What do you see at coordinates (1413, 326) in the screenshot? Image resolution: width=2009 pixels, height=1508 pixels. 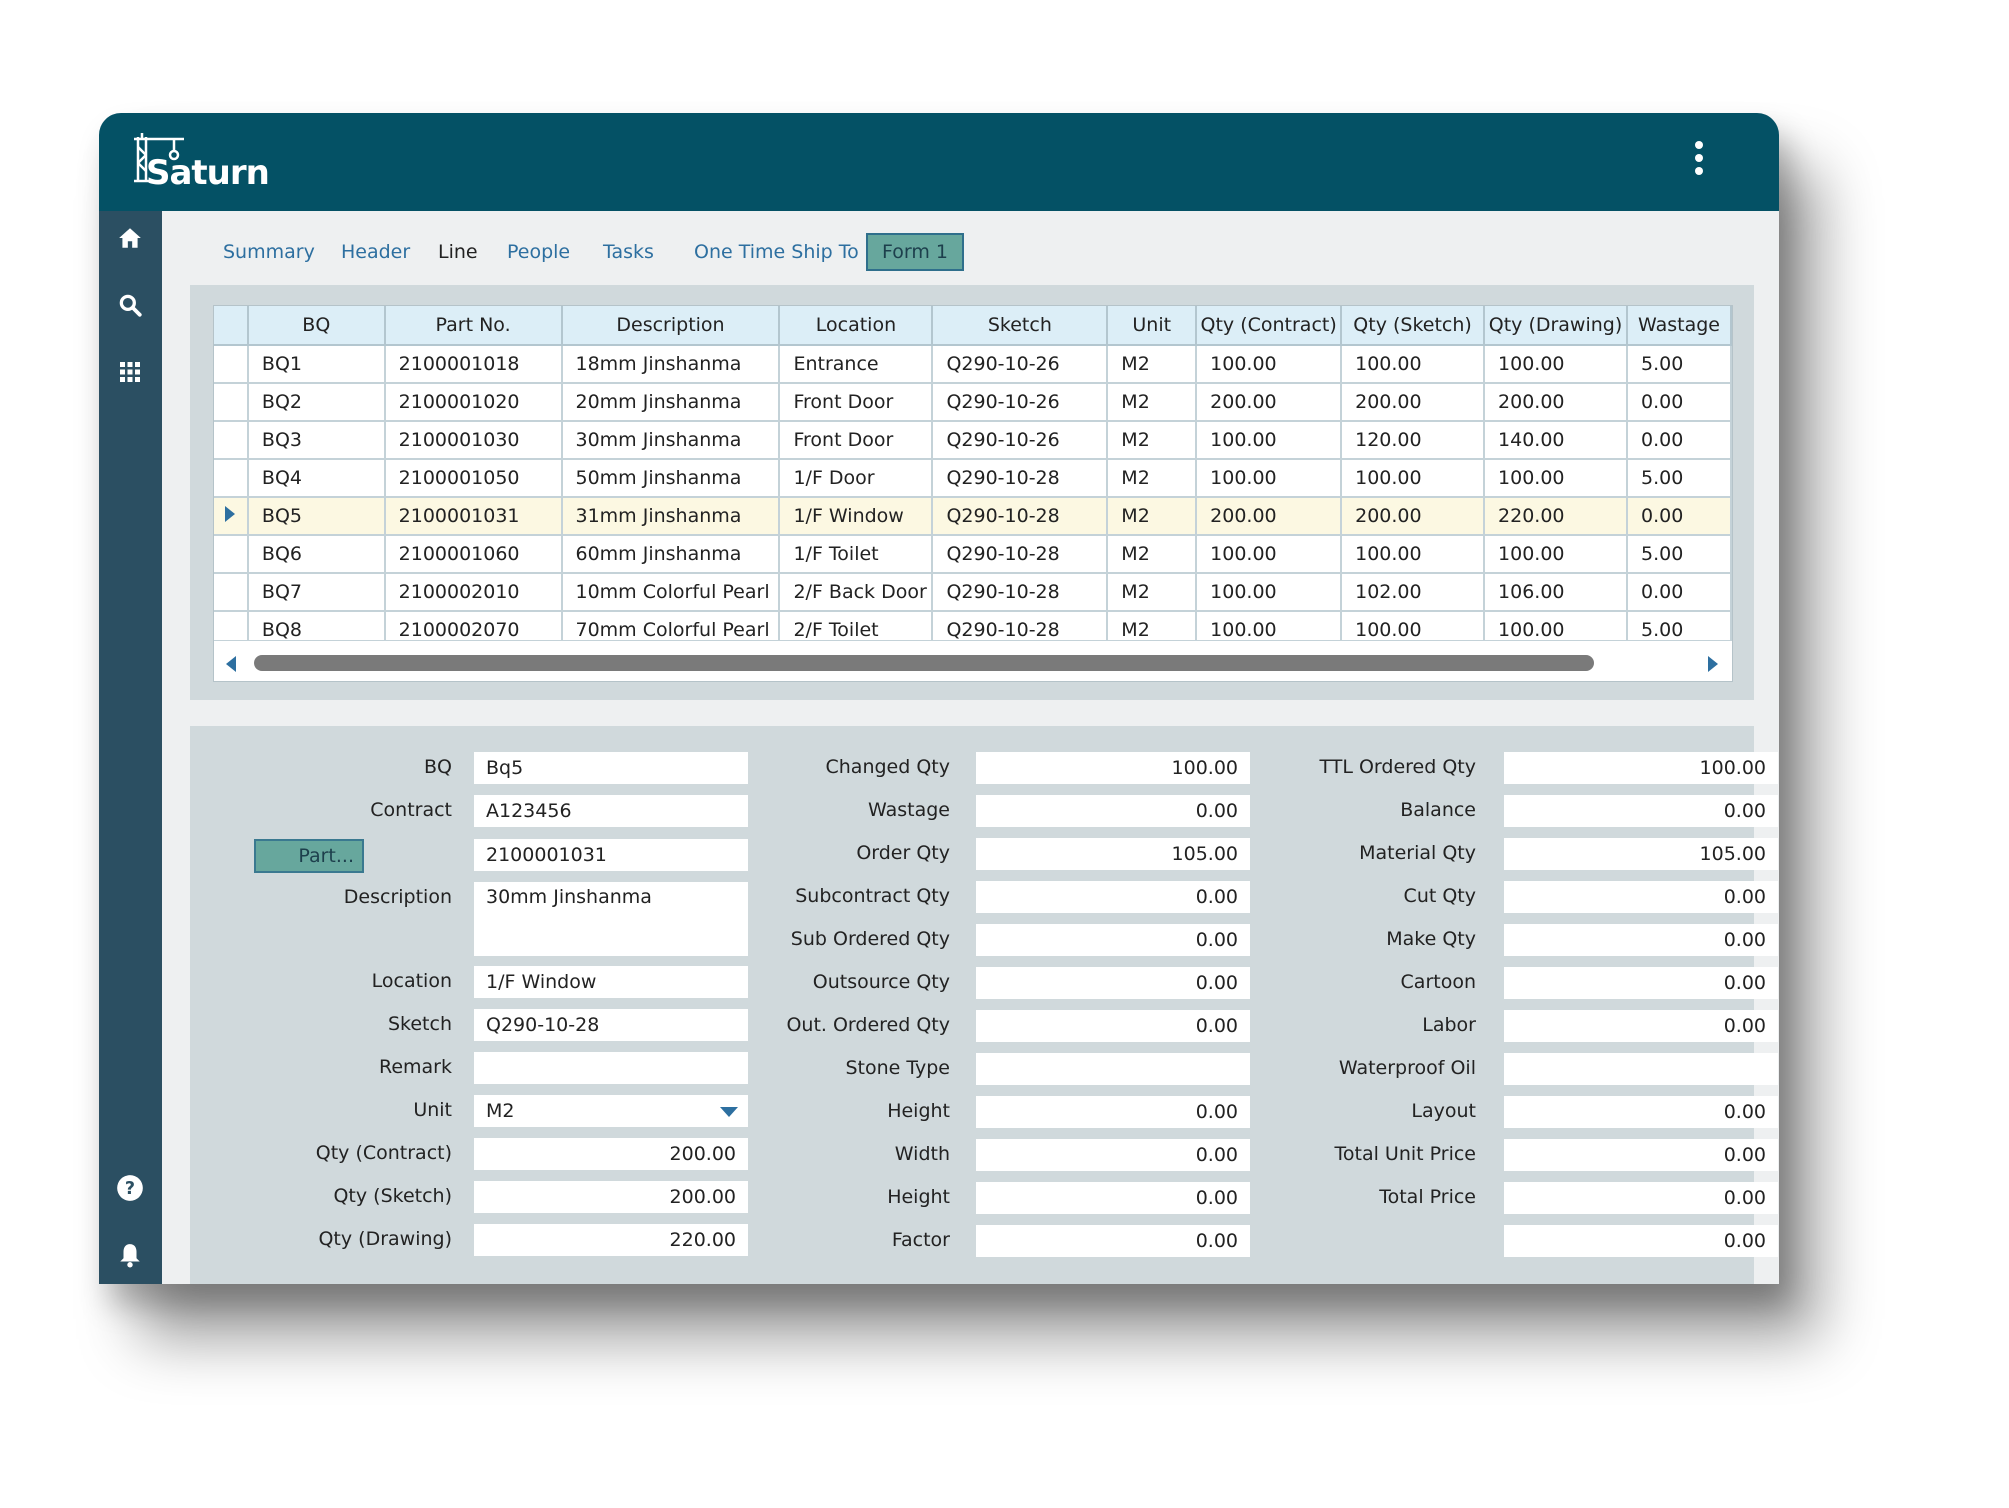 I see `column-header: Qty (Sketch)` at bounding box center [1413, 326].